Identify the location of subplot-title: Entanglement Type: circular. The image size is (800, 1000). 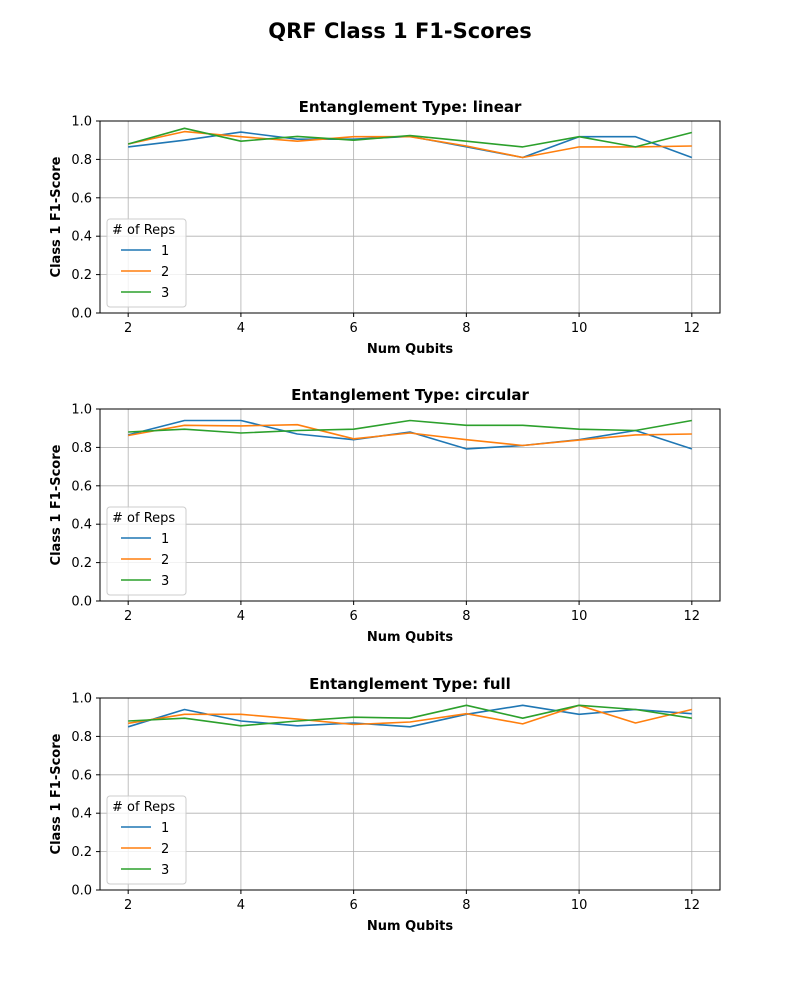
(410, 395).